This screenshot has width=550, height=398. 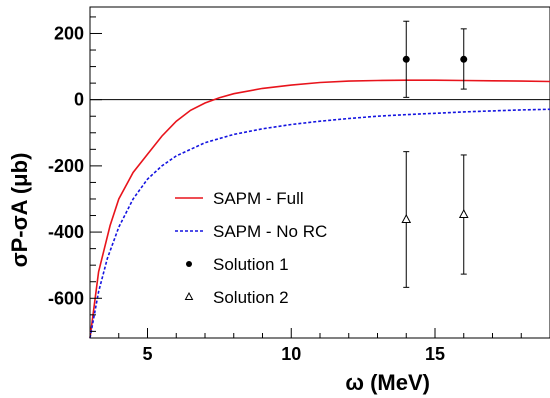 I want to click on x-axis-title: ω (MeV), so click(x=387, y=382).